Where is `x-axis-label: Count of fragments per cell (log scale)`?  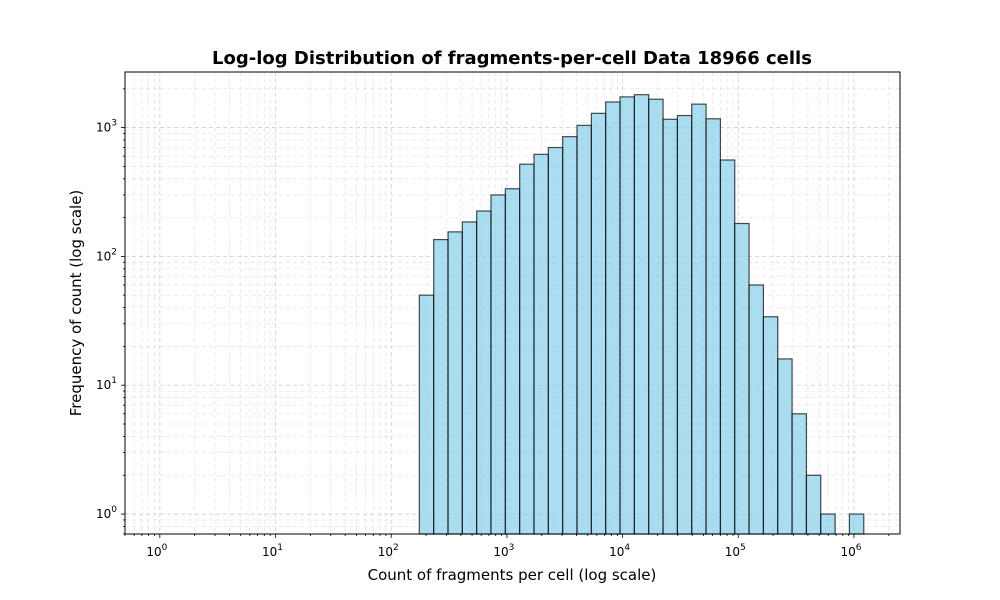
x-axis-label: Count of fragments per cell (log scale) is located at coordinates (512, 575).